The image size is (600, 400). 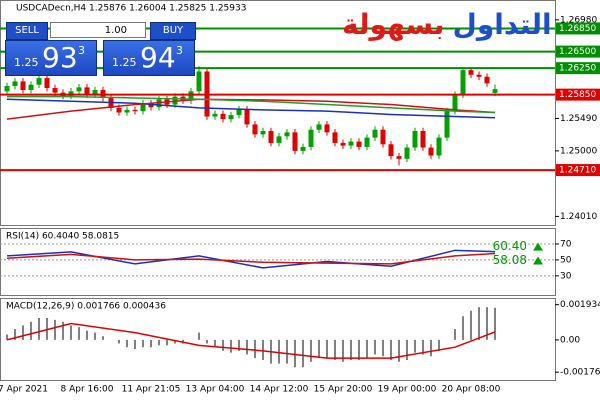 What do you see at coordinates (578, 119) in the screenshot?
I see `y-tick-label: 1.25490` at bounding box center [578, 119].